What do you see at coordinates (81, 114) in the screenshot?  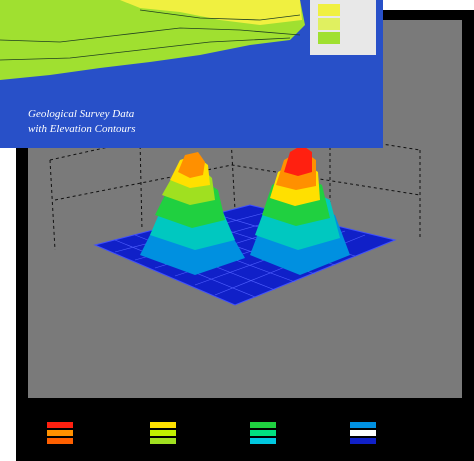 I see `caption-line: Geological Survey Data` at bounding box center [81, 114].